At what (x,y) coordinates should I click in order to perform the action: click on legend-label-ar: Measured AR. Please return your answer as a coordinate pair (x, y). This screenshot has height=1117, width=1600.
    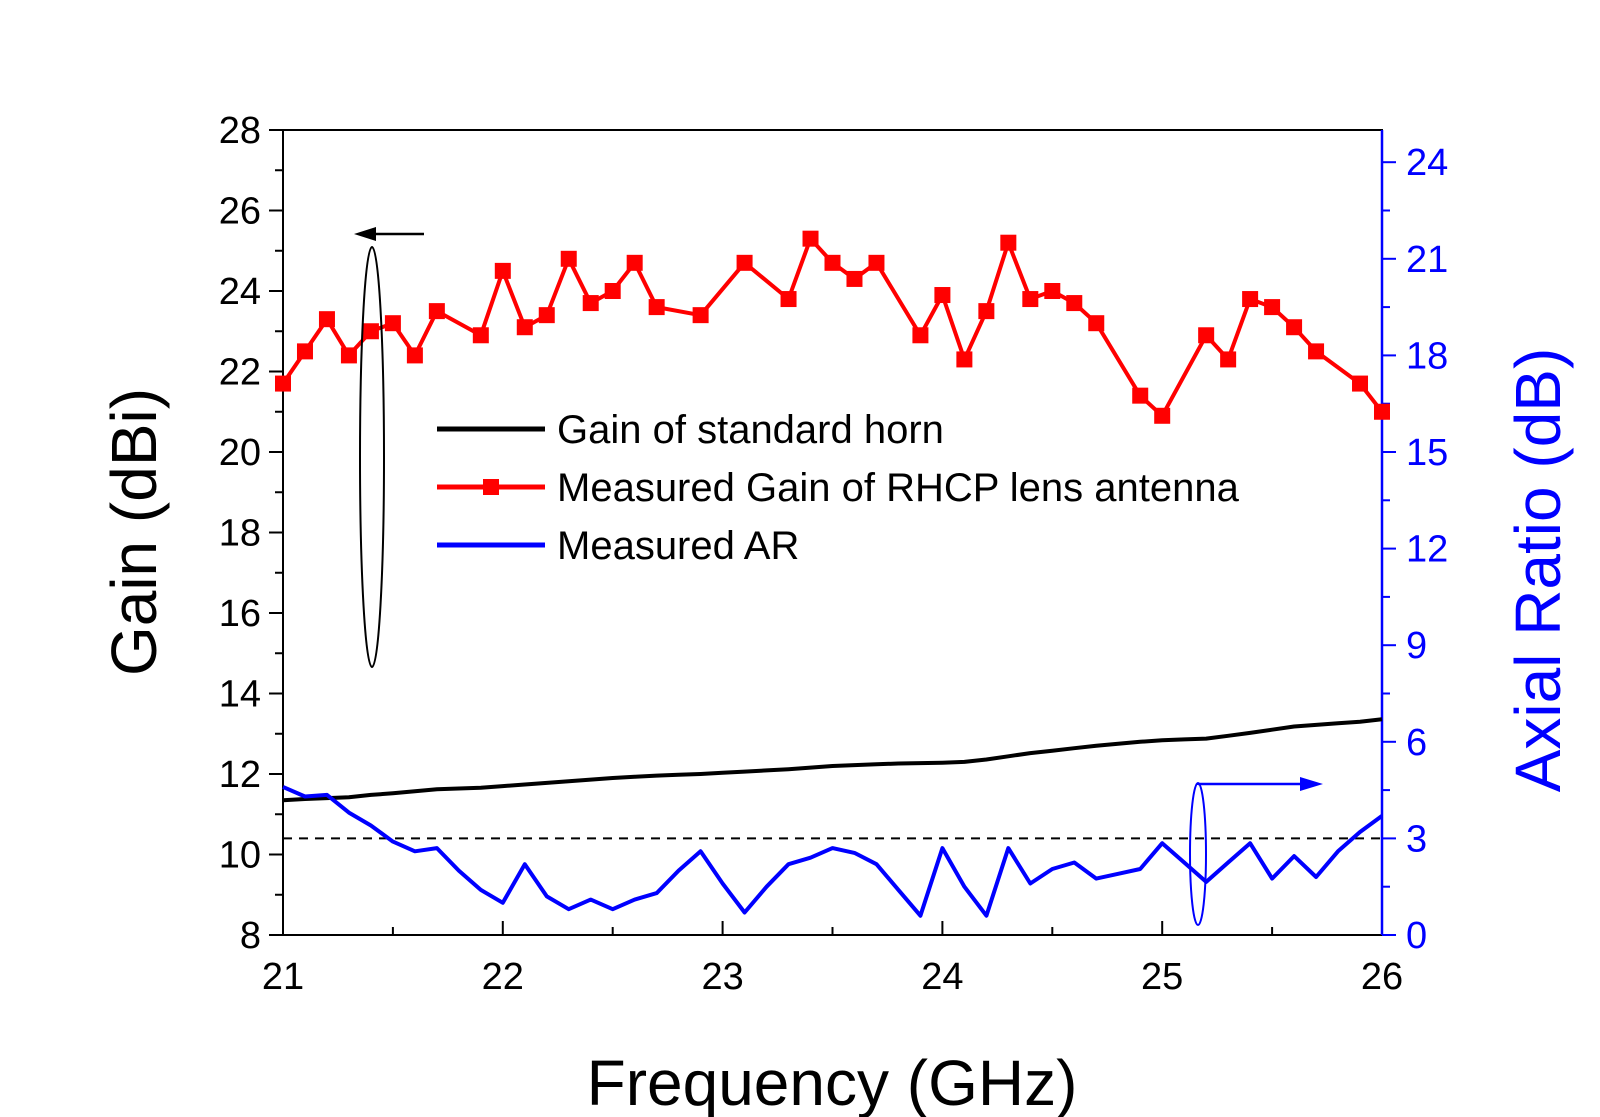
    Looking at the image, I should click on (678, 546).